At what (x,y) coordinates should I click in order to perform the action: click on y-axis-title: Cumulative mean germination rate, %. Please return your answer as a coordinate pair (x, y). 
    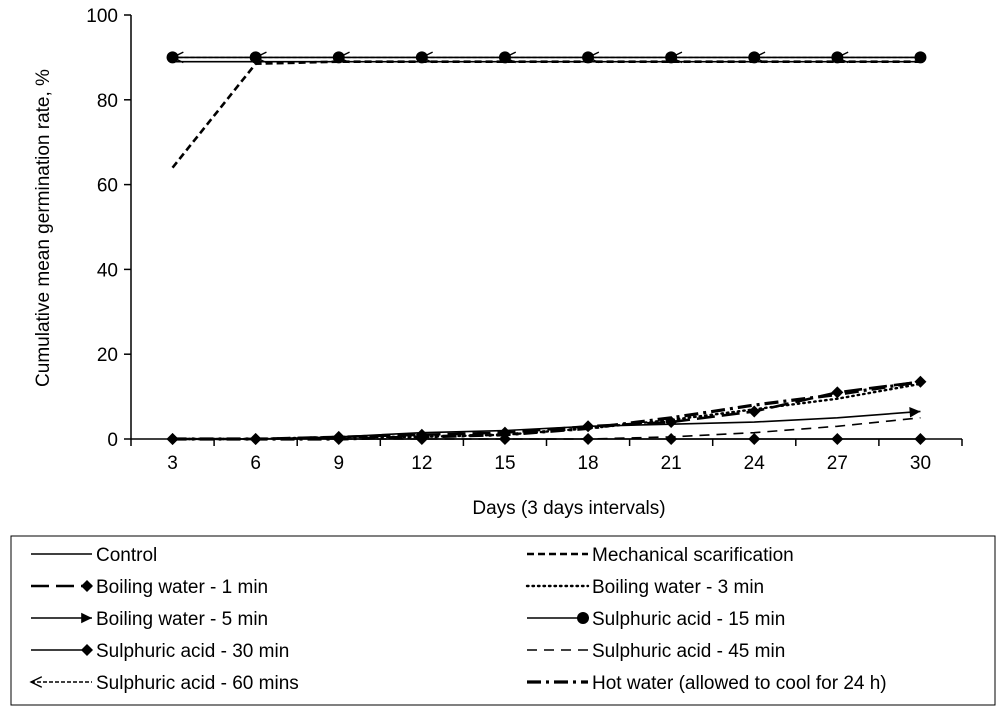
    Looking at the image, I should click on (43, 228).